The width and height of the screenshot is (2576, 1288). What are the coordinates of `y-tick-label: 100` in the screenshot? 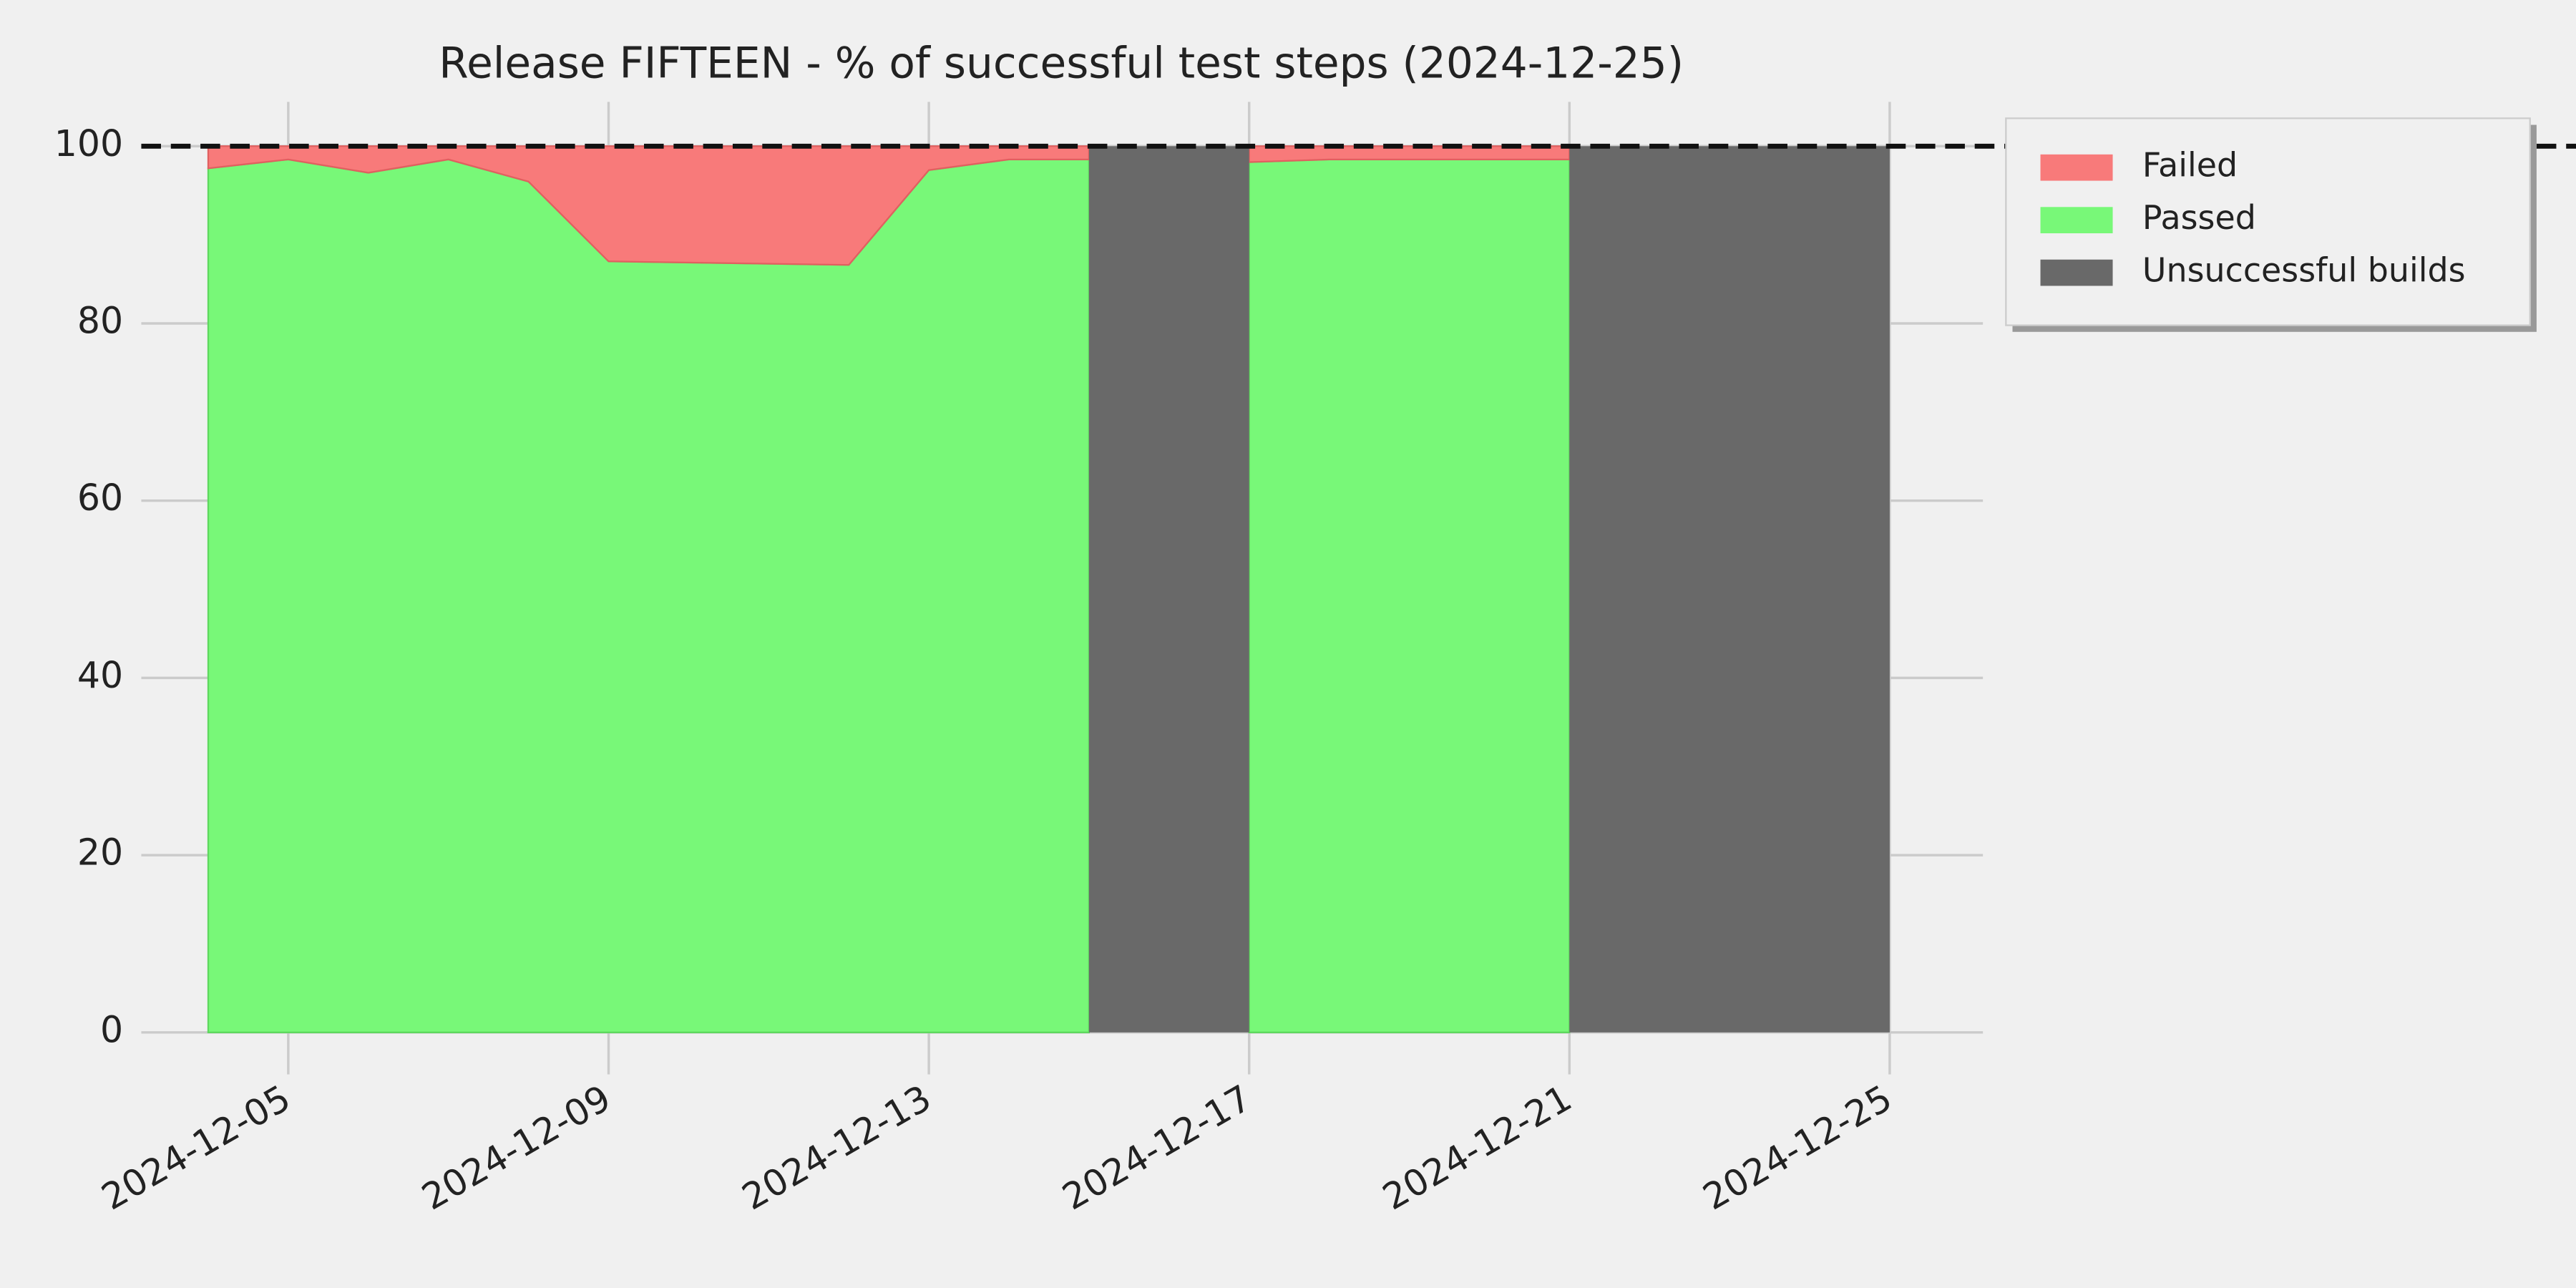 It's located at (88, 143).